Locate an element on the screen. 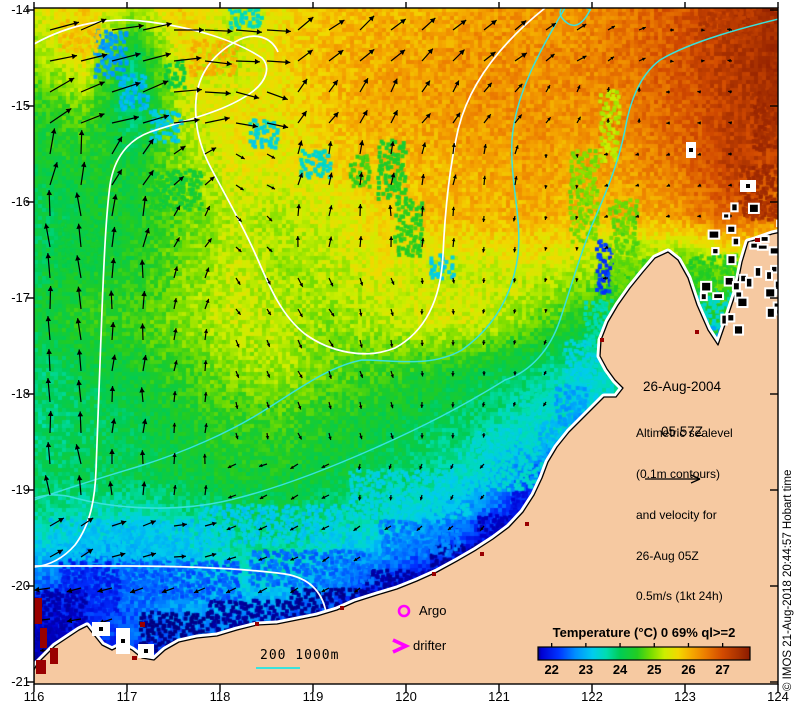  archipelago-islands is located at coordinates (738, 269).